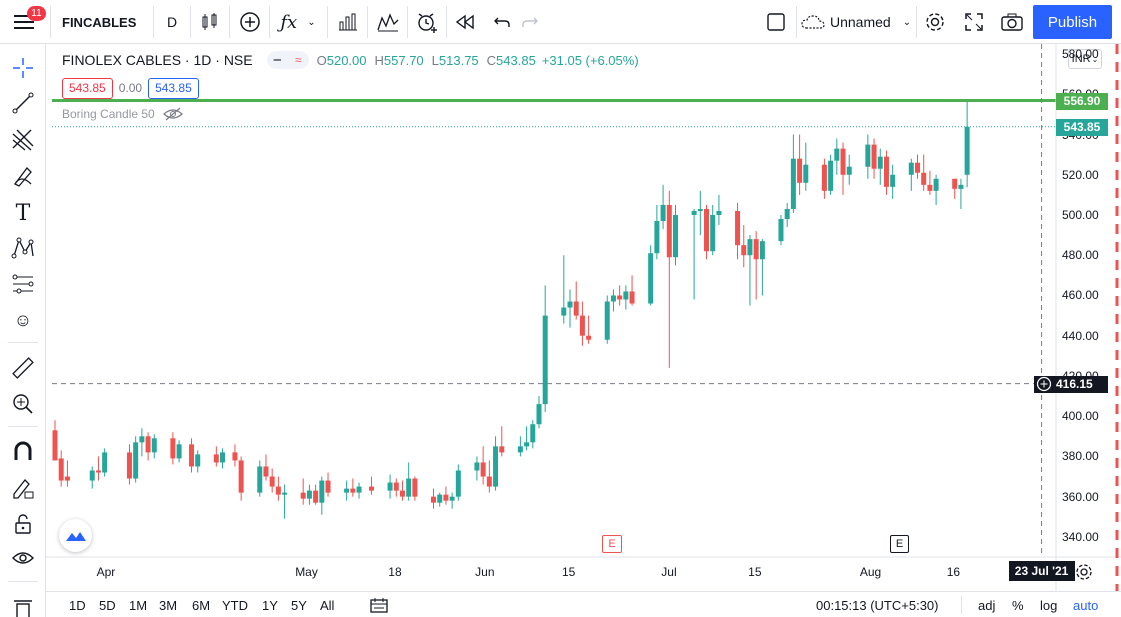 The height and width of the screenshot is (617, 1121). What do you see at coordinates (1072, 22) in the screenshot?
I see `publish-button: Publish` at bounding box center [1072, 22].